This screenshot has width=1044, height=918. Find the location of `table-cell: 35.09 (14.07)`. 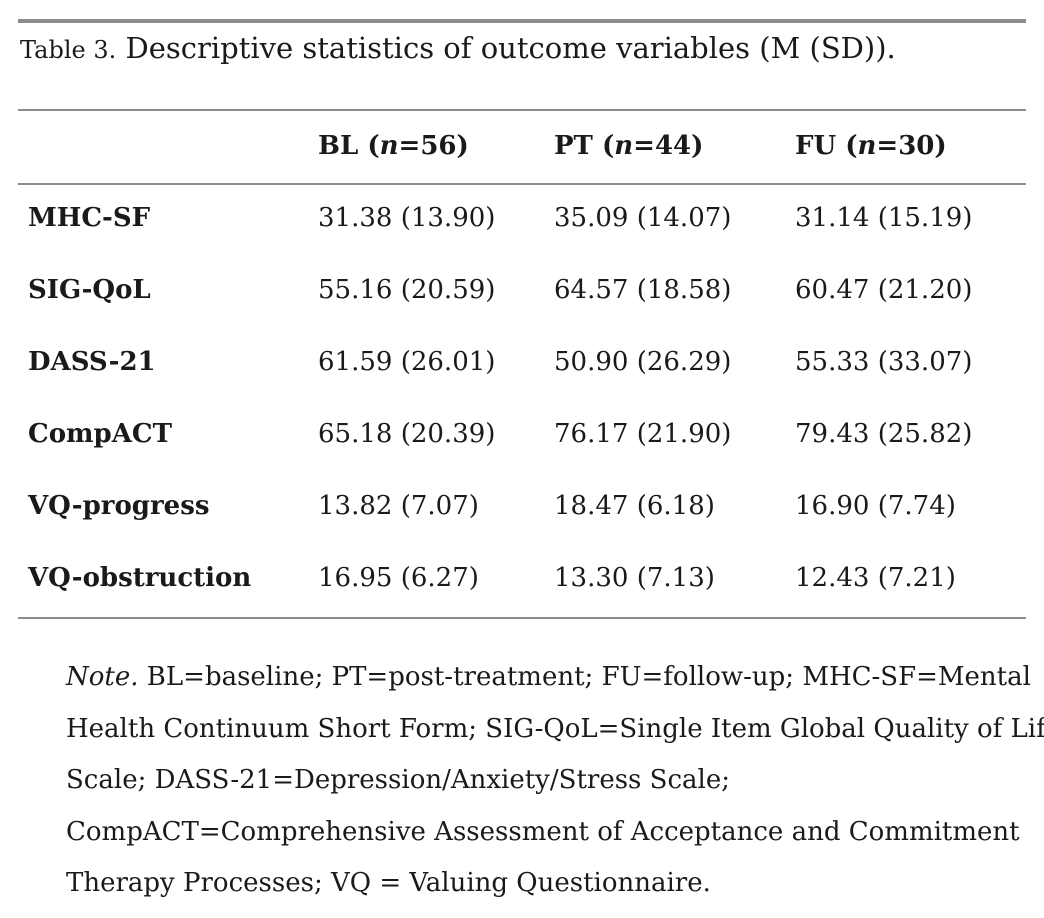

table-cell: 35.09 (14.07) is located at coordinates (643, 218).